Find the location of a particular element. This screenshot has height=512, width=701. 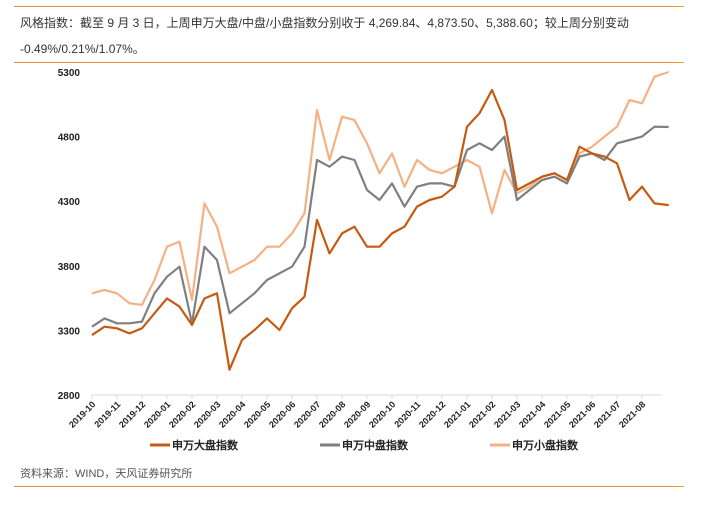

top-rule is located at coordinates (349, 6).